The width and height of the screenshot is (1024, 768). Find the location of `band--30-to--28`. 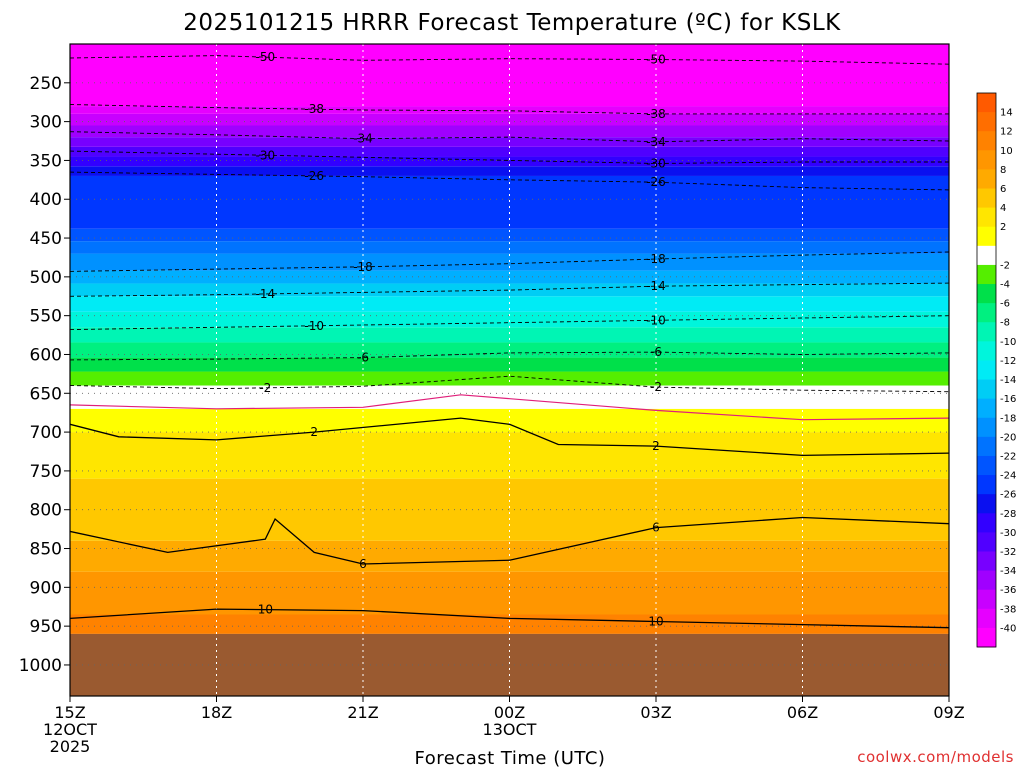

band--30-to--28 is located at coordinates (509, 161).